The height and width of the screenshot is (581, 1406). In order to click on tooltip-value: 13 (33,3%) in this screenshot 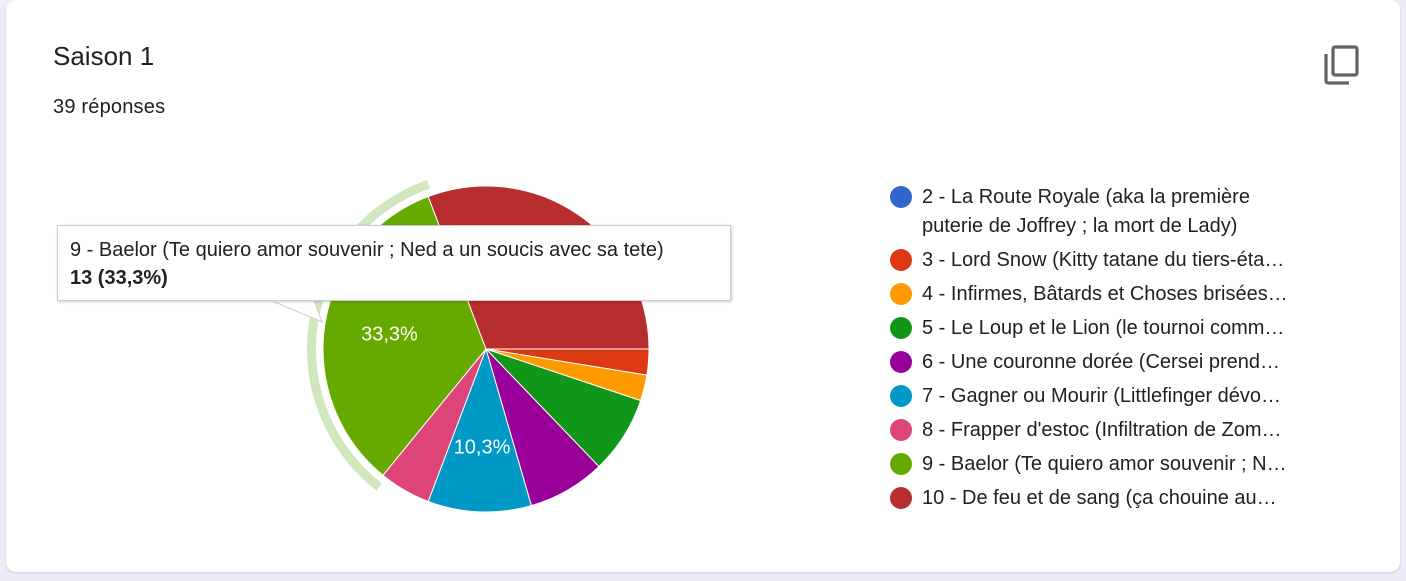, I will do `click(119, 278)`.